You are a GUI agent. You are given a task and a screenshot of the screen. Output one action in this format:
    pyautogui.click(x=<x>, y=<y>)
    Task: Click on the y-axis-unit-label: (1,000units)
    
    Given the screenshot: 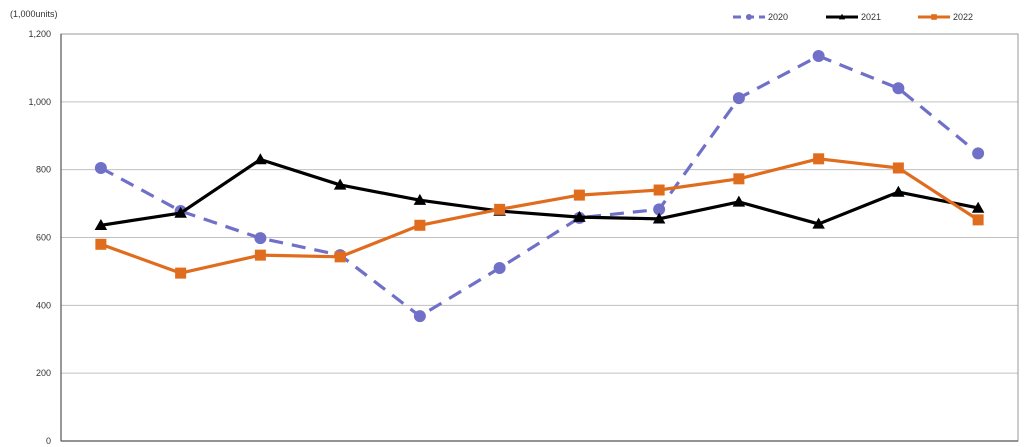 What is the action you would take?
    pyautogui.click(x=34, y=14)
    